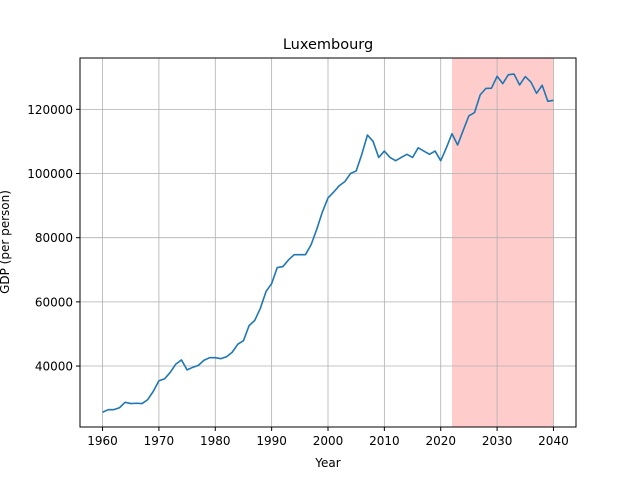  What do you see at coordinates (271, 441) in the screenshot?
I see `x-tick-label: 1990` at bounding box center [271, 441].